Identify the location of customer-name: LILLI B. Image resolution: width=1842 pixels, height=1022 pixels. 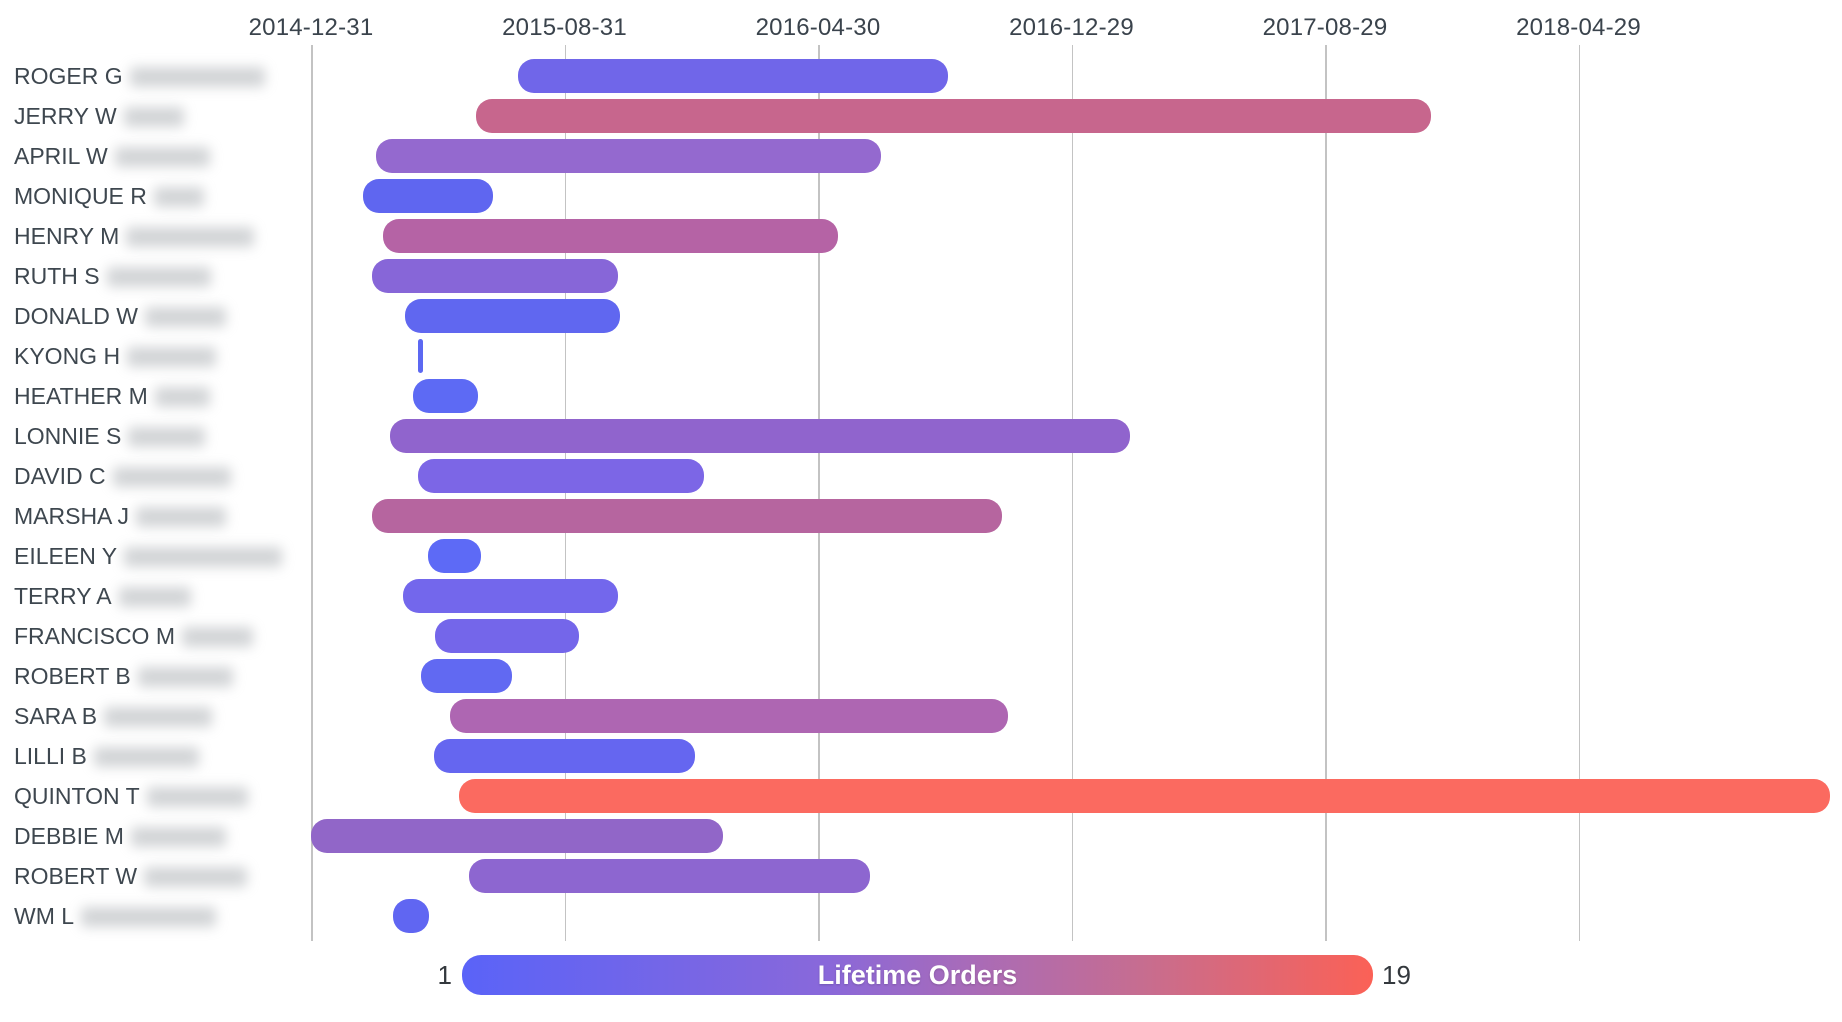
(50, 756).